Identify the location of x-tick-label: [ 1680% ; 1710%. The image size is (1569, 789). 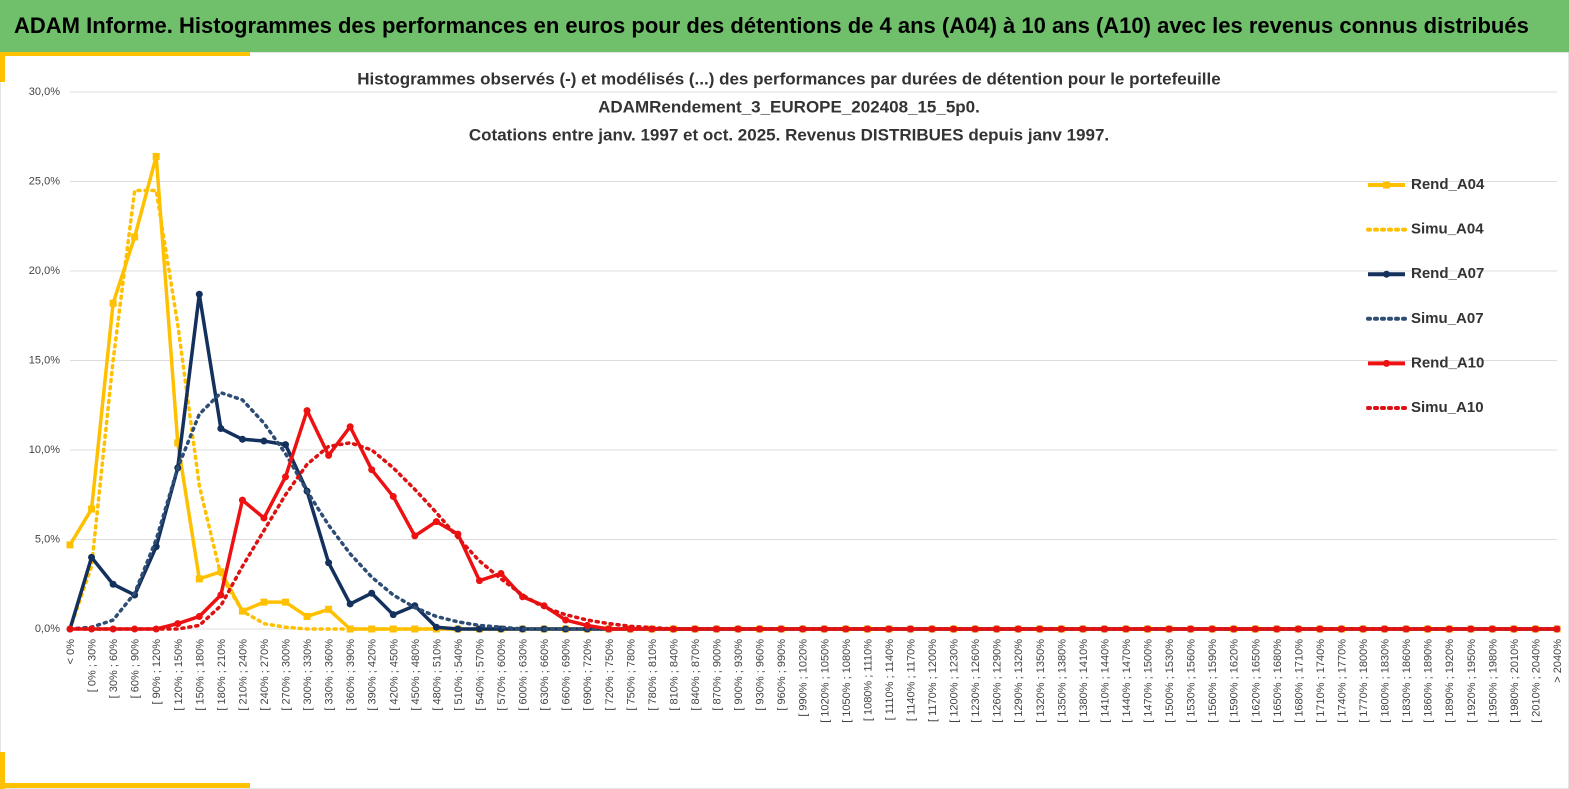
(1299, 681).